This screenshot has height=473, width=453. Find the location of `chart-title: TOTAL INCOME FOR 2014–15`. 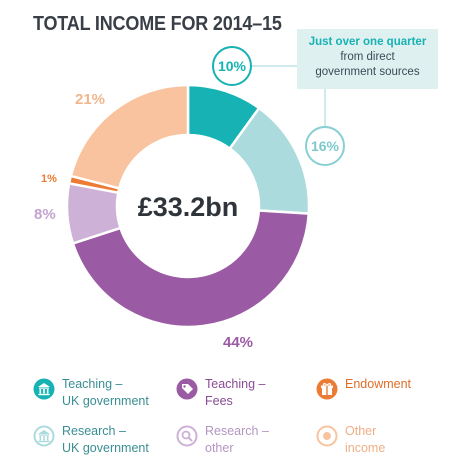

chart-title: TOTAL INCOME FOR 2014–15 is located at coordinates (157, 24).